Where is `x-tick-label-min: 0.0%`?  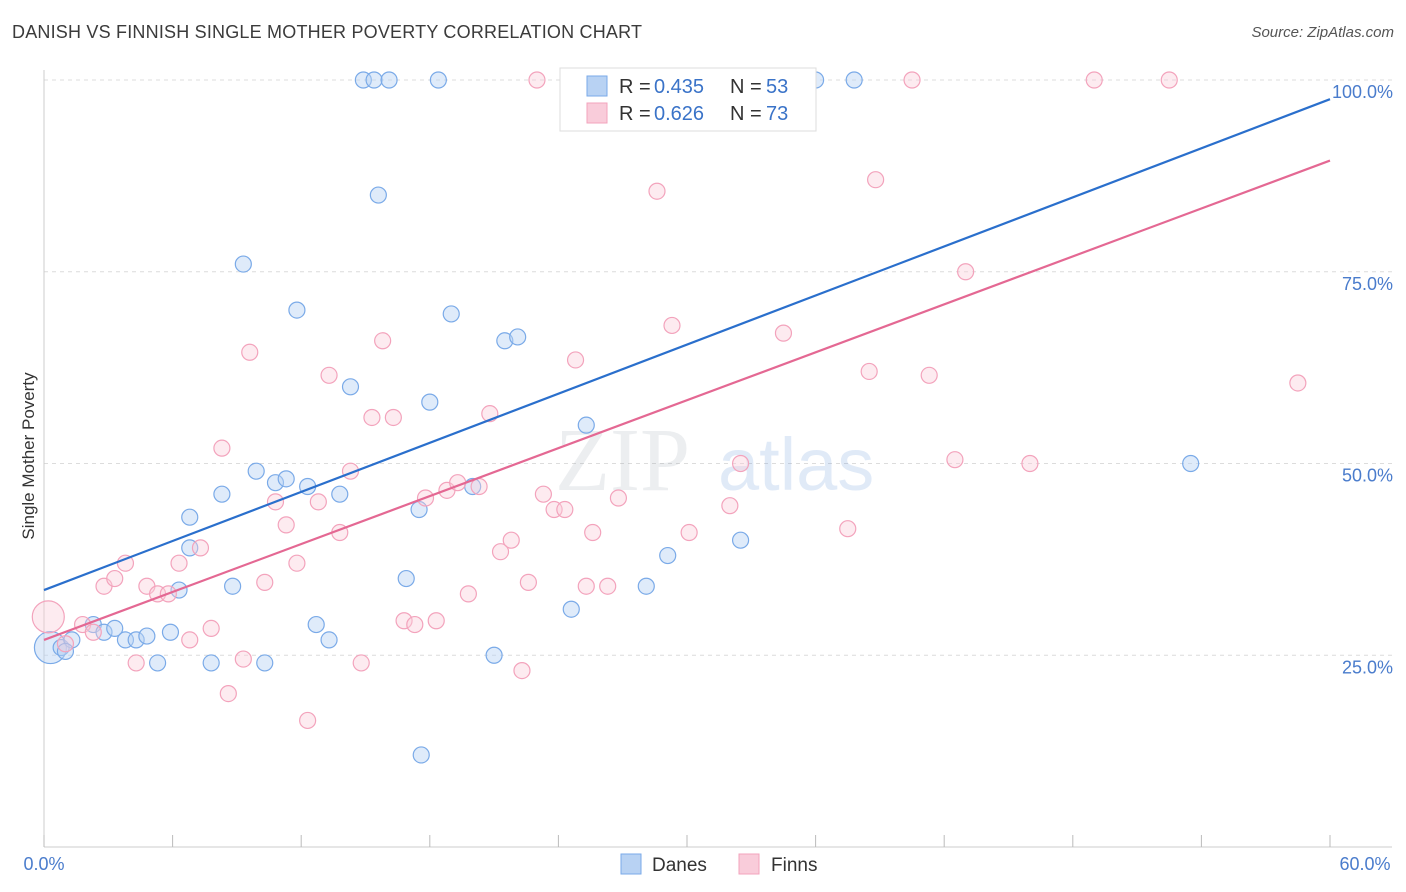 x-tick-label-min: 0.0% is located at coordinates (43, 864).